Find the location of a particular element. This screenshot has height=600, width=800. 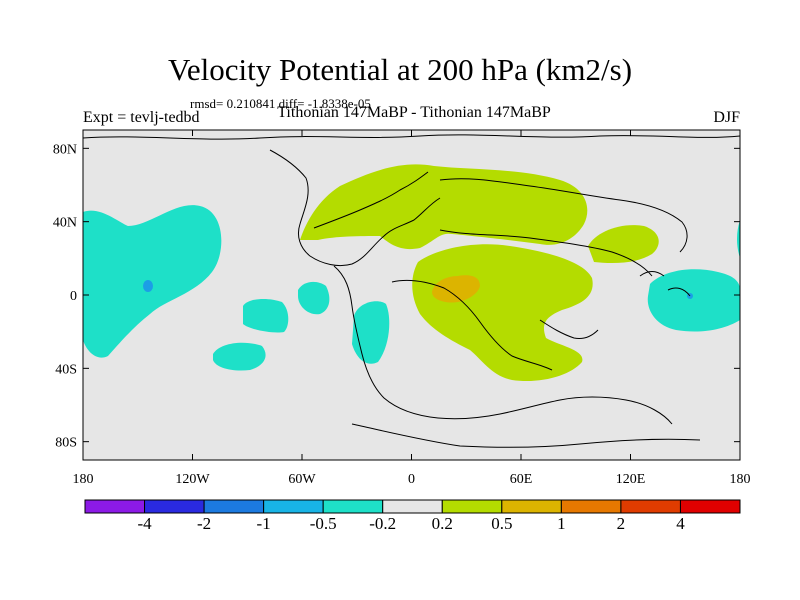

colorbar-level-label: -4 is located at coordinates (144, 523).